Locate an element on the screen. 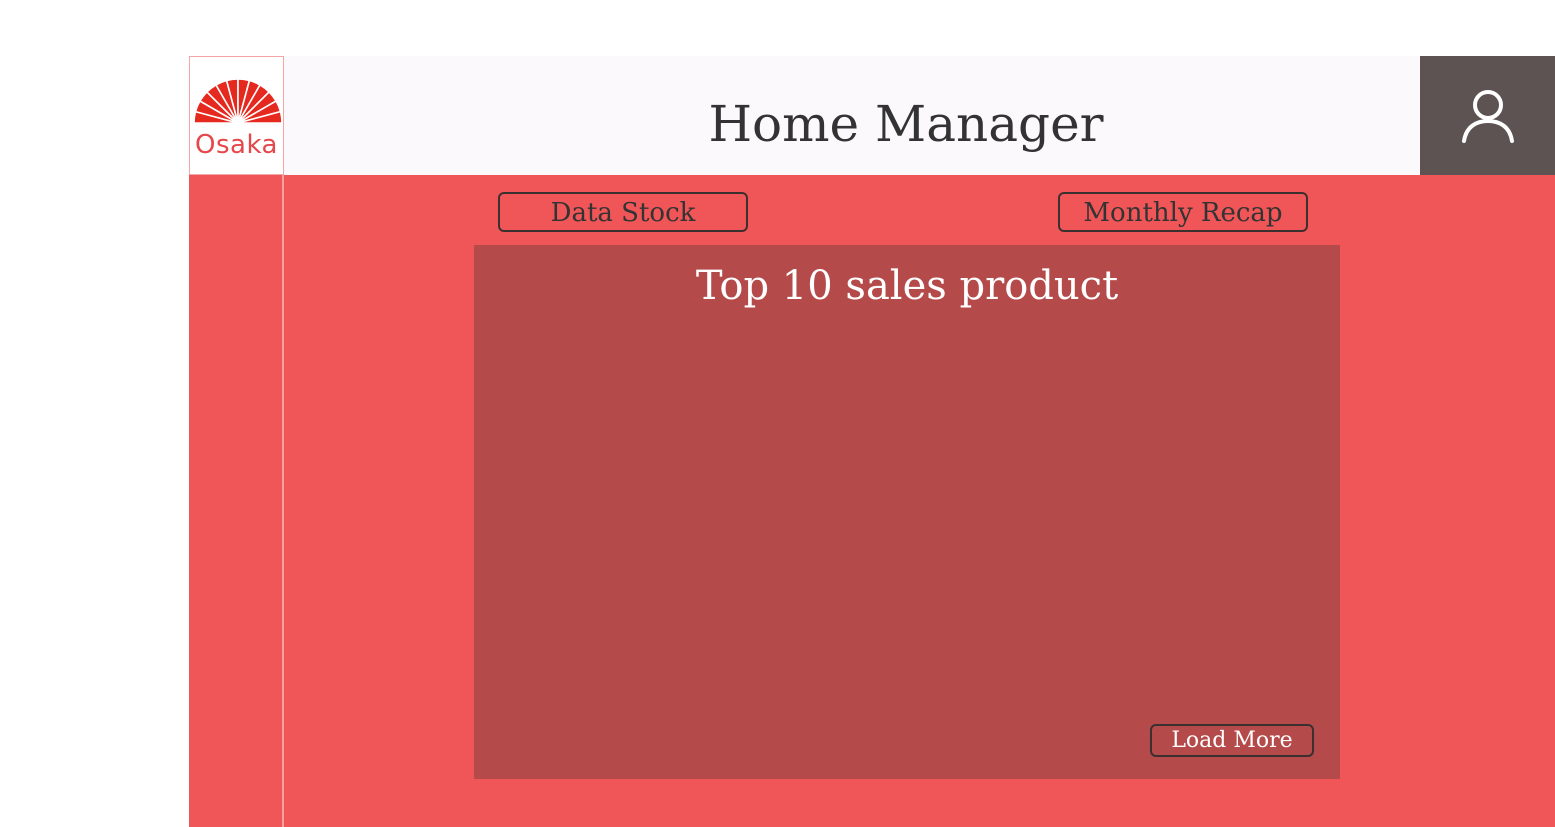 The height and width of the screenshot is (827, 1555). header-bar: Home Manager is located at coordinates (852, 115).